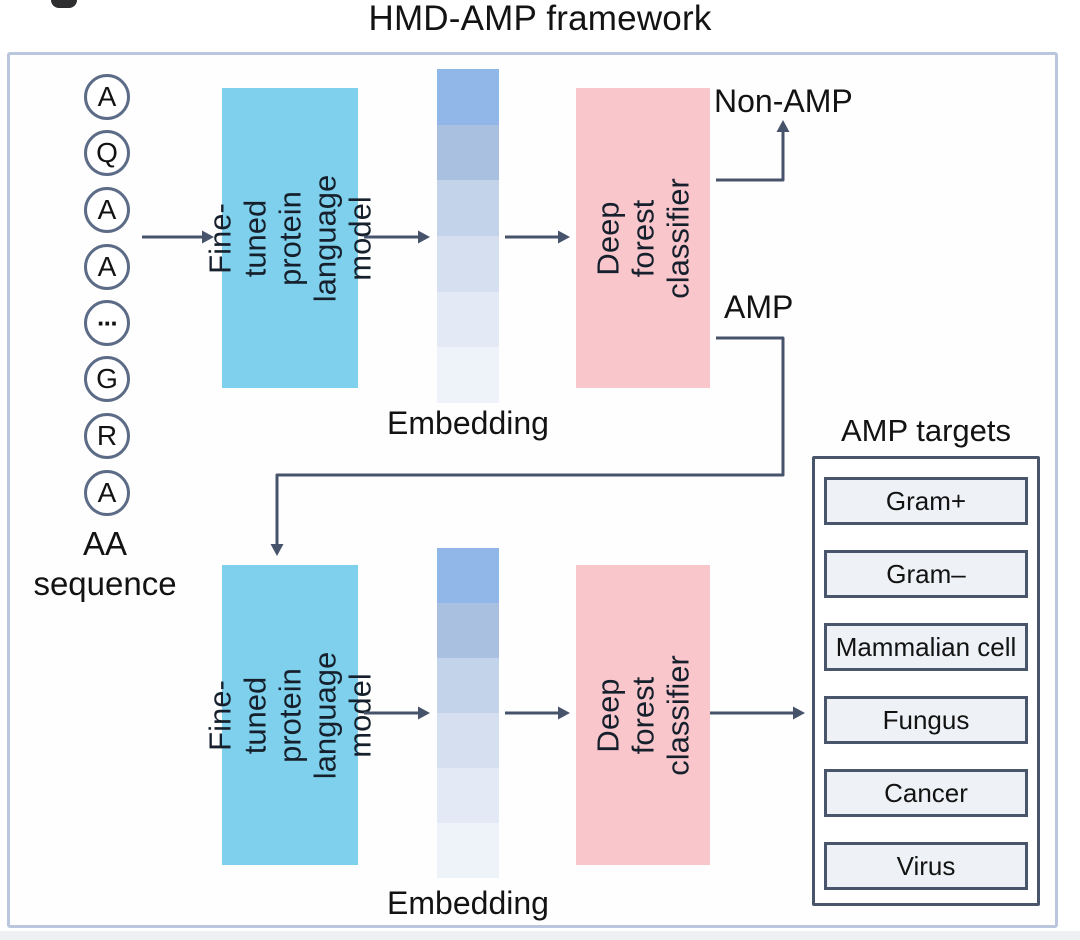  What do you see at coordinates (926, 647) in the screenshot?
I see `target-item-mammalian-cell: Mammalian cell` at bounding box center [926, 647].